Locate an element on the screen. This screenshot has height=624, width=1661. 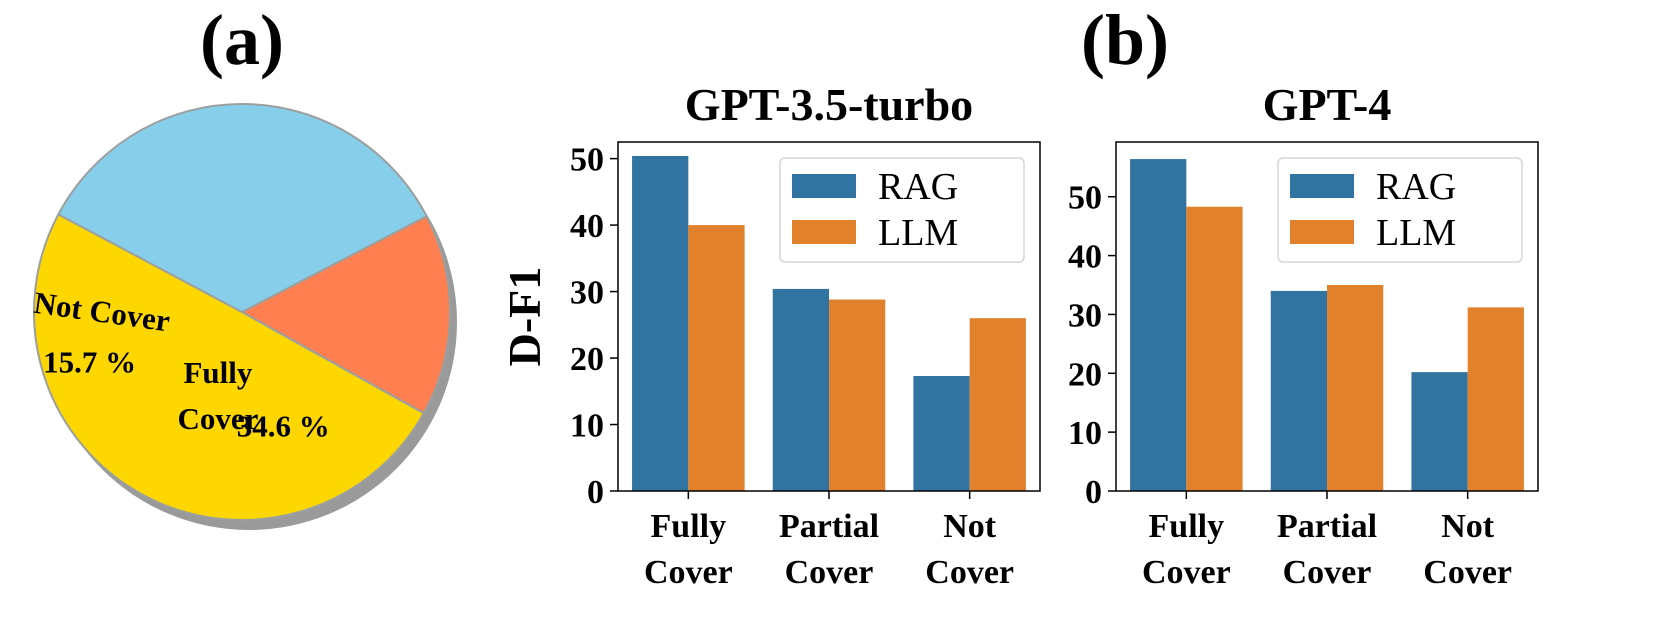
chart-title: GPT-4 is located at coordinates (1327, 104).